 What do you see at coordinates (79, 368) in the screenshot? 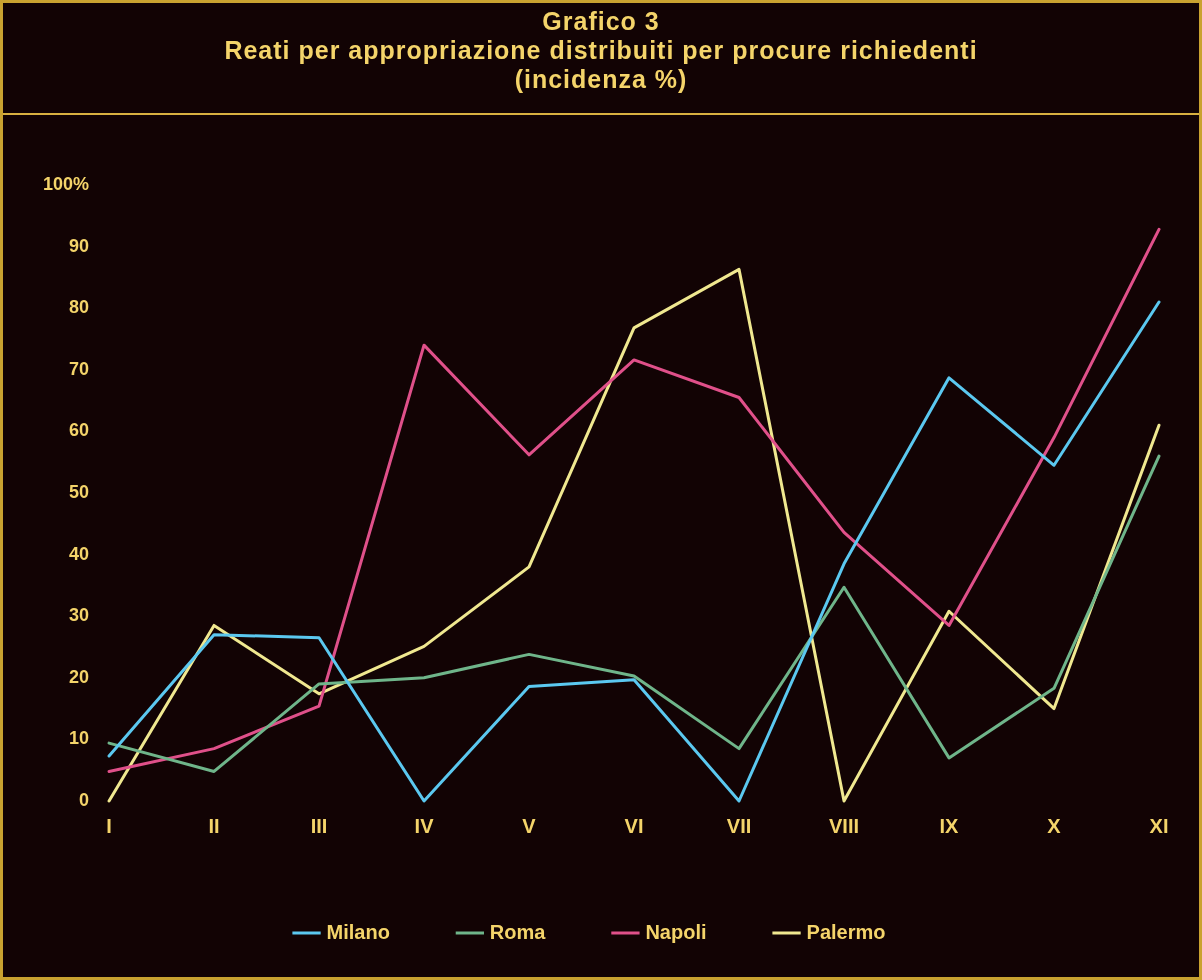
I see `y-tick-label: 70` at bounding box center [79, 368].